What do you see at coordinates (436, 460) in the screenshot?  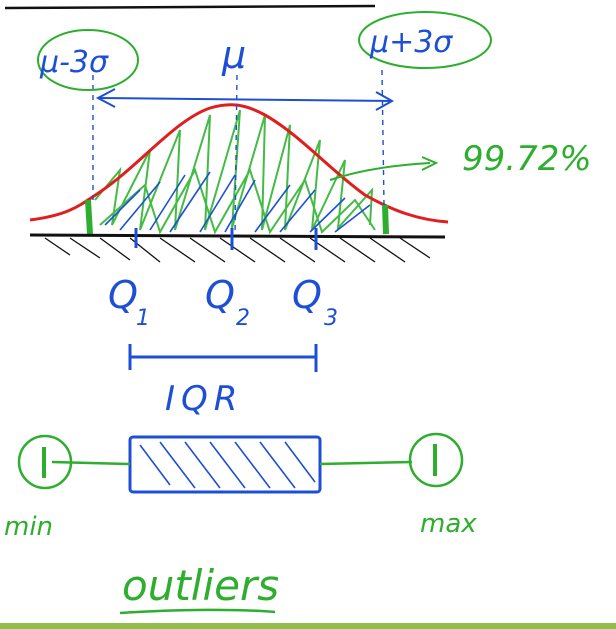 I see `max-endpoint-circle` at bounding box center [436, 460].